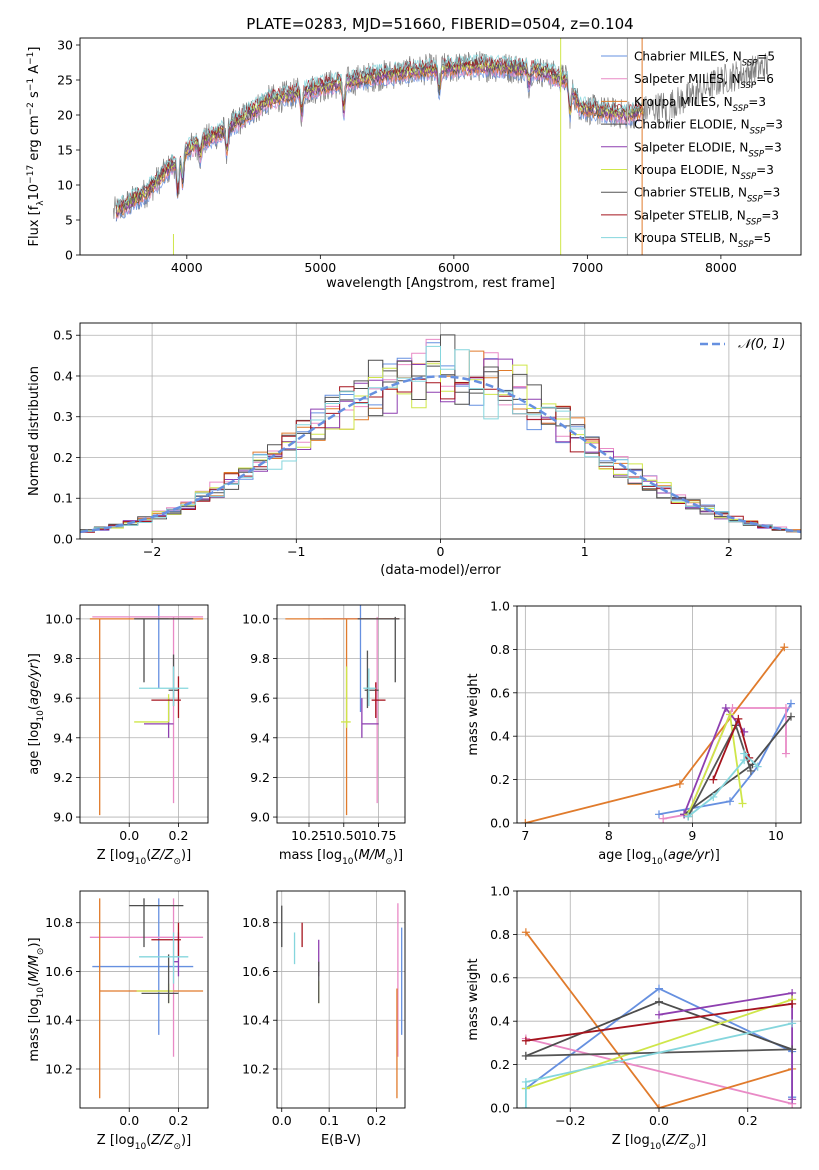  I want to click on legend-text: Chabrier MILES, N, so click(688, 57).